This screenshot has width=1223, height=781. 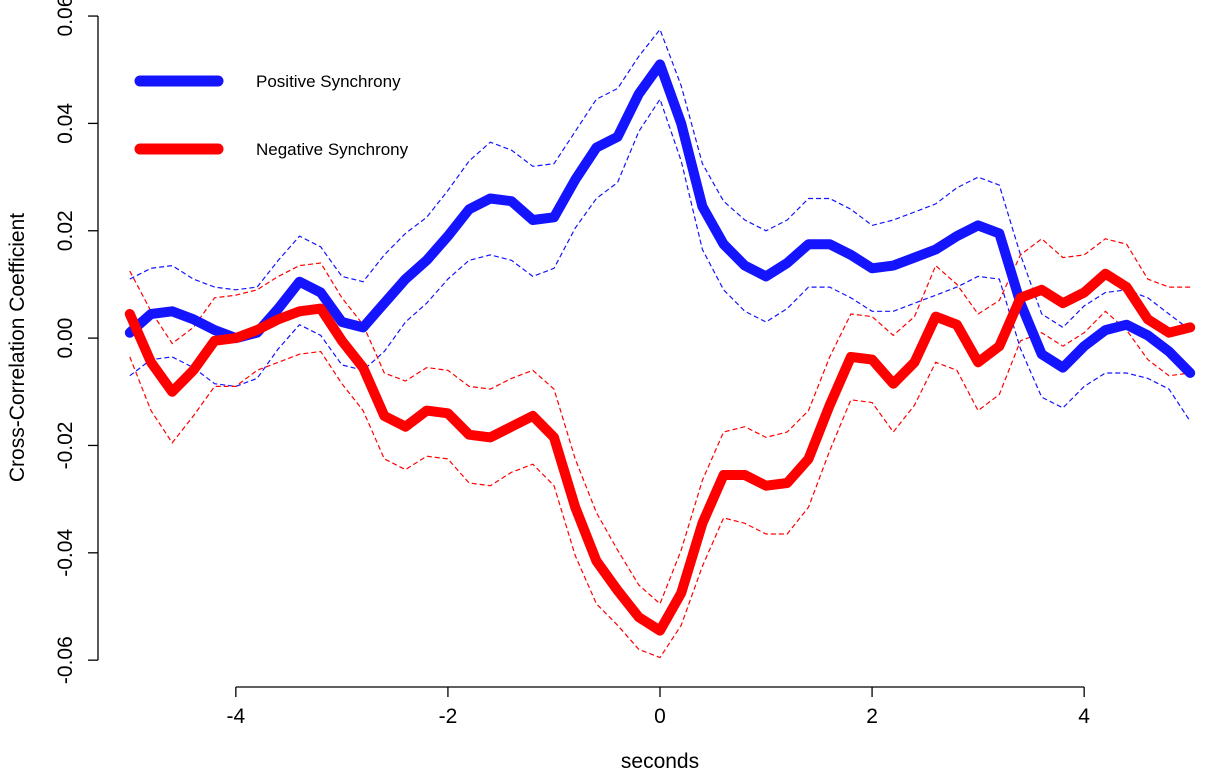 I want to click on x-tick-label: -2, so click(x=448, y=716).